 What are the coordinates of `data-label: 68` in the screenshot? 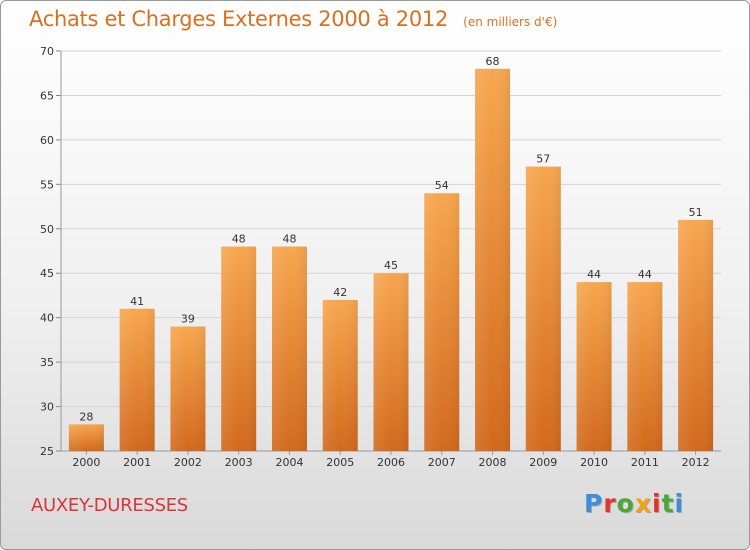 It's located at (493, 61).